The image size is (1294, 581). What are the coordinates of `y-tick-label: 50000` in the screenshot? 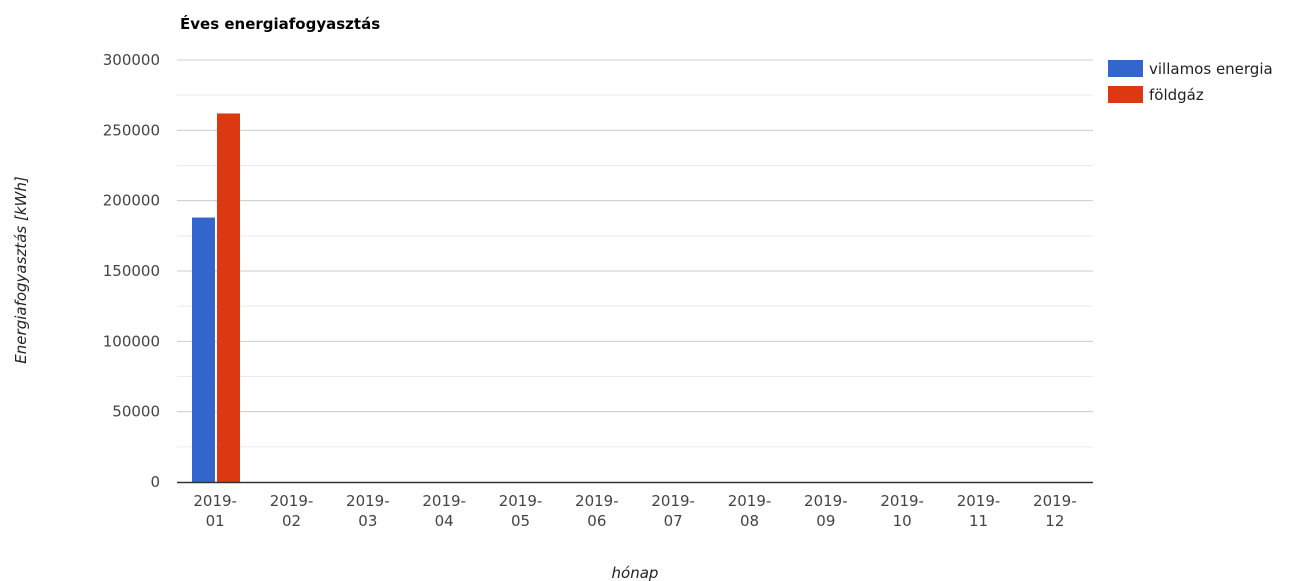 It's located at (136, 412).